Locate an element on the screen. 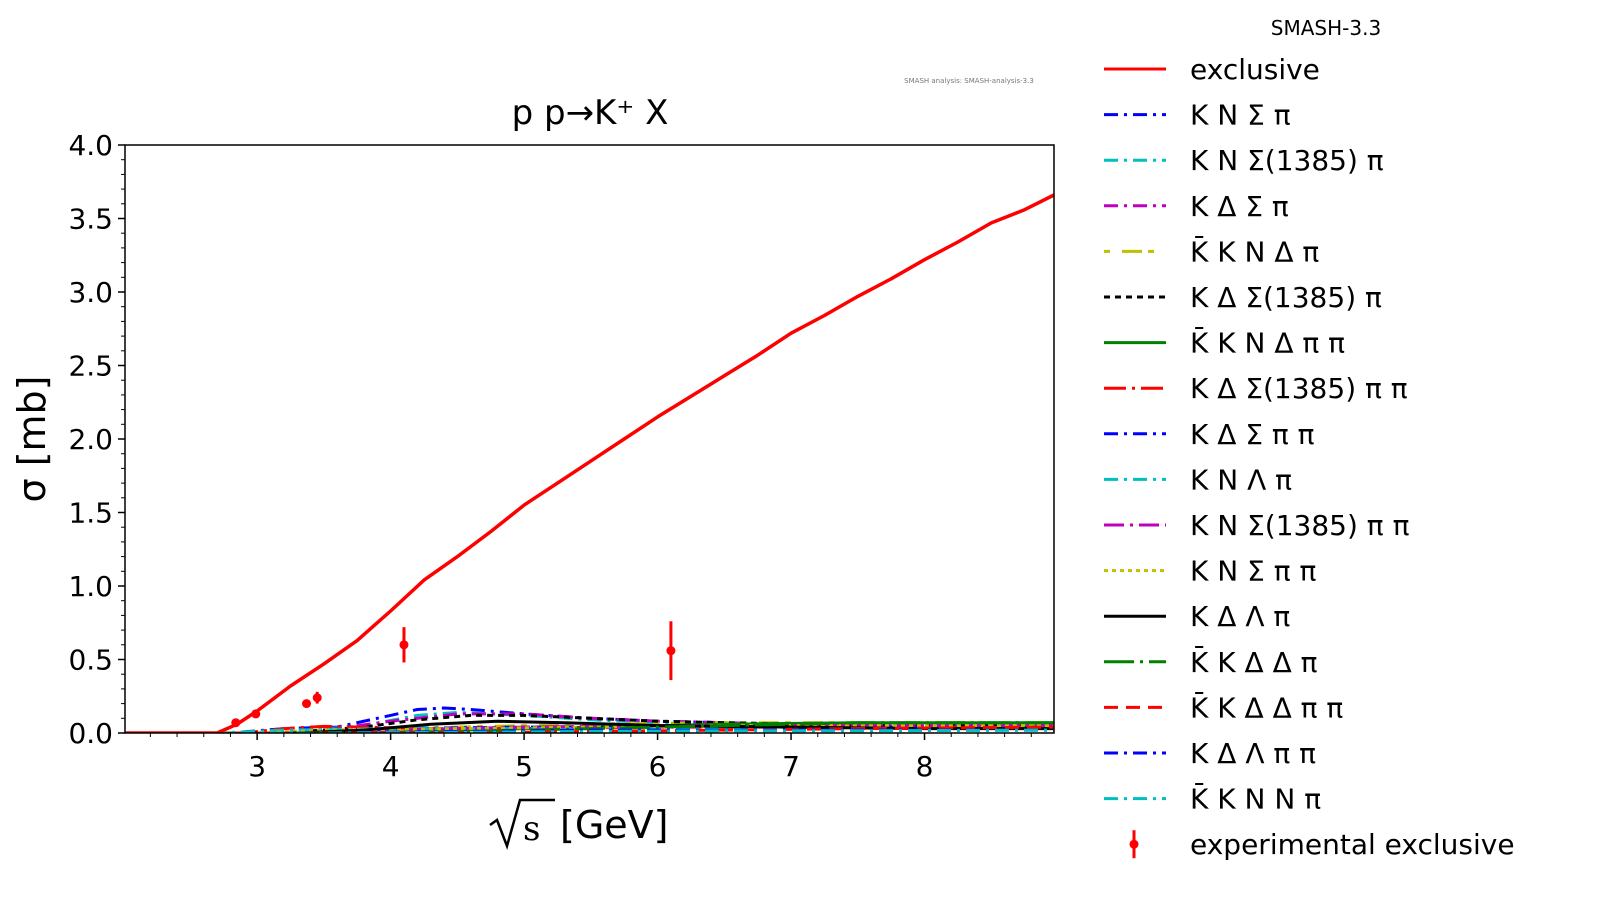 This screenshot has width=1600, height=897. x-axis-label: s [GeV] is located at coordinates (578, 824).